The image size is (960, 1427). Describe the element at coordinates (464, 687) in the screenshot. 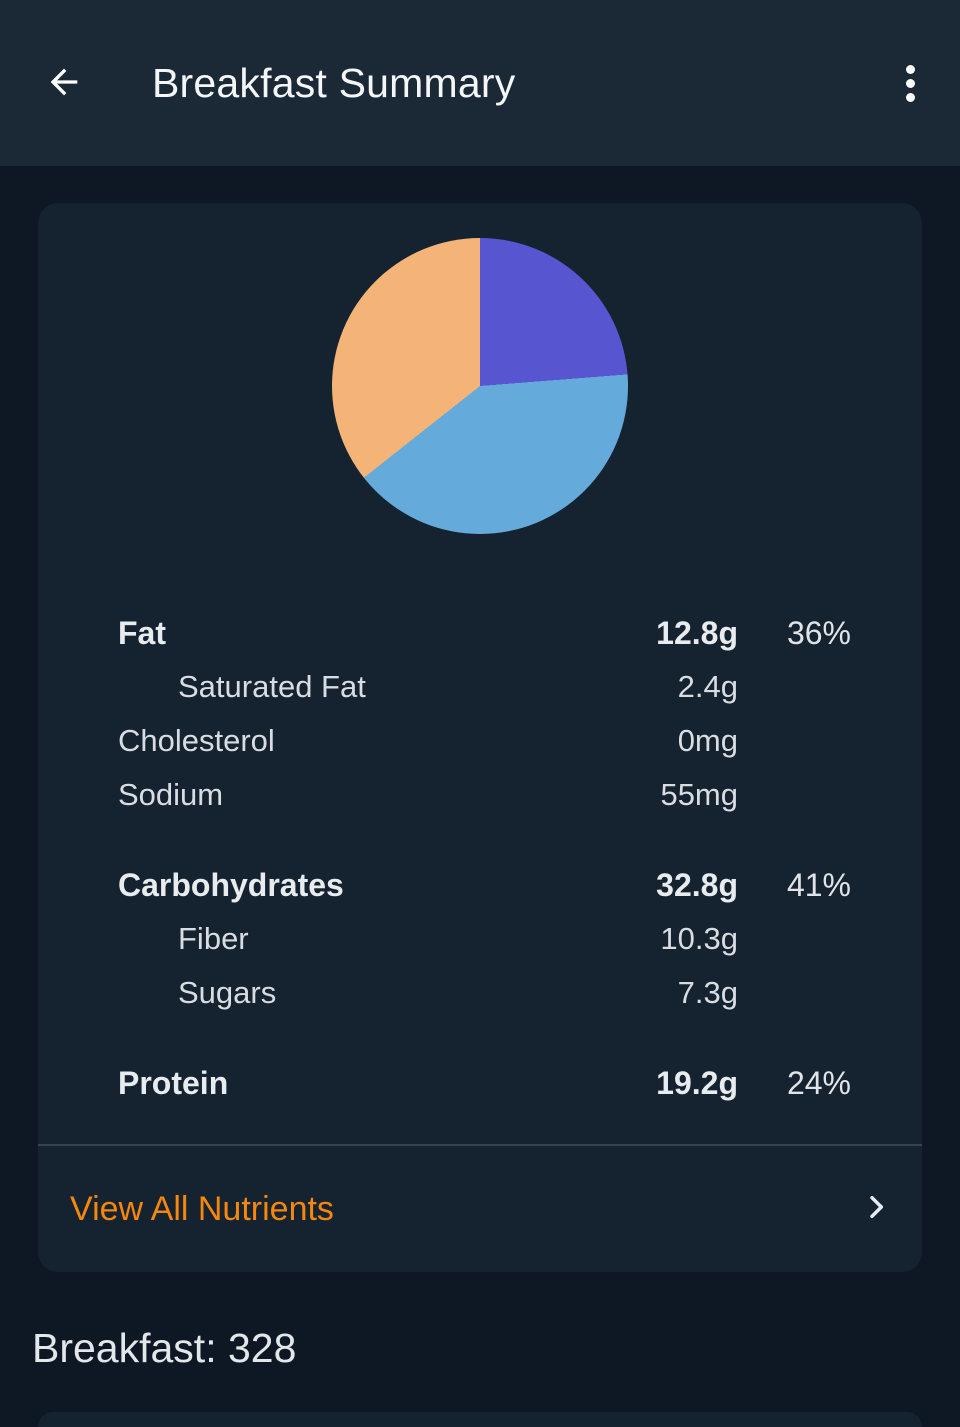

I see `nutrient-row: Saturated Fat 2.4g` at that location.